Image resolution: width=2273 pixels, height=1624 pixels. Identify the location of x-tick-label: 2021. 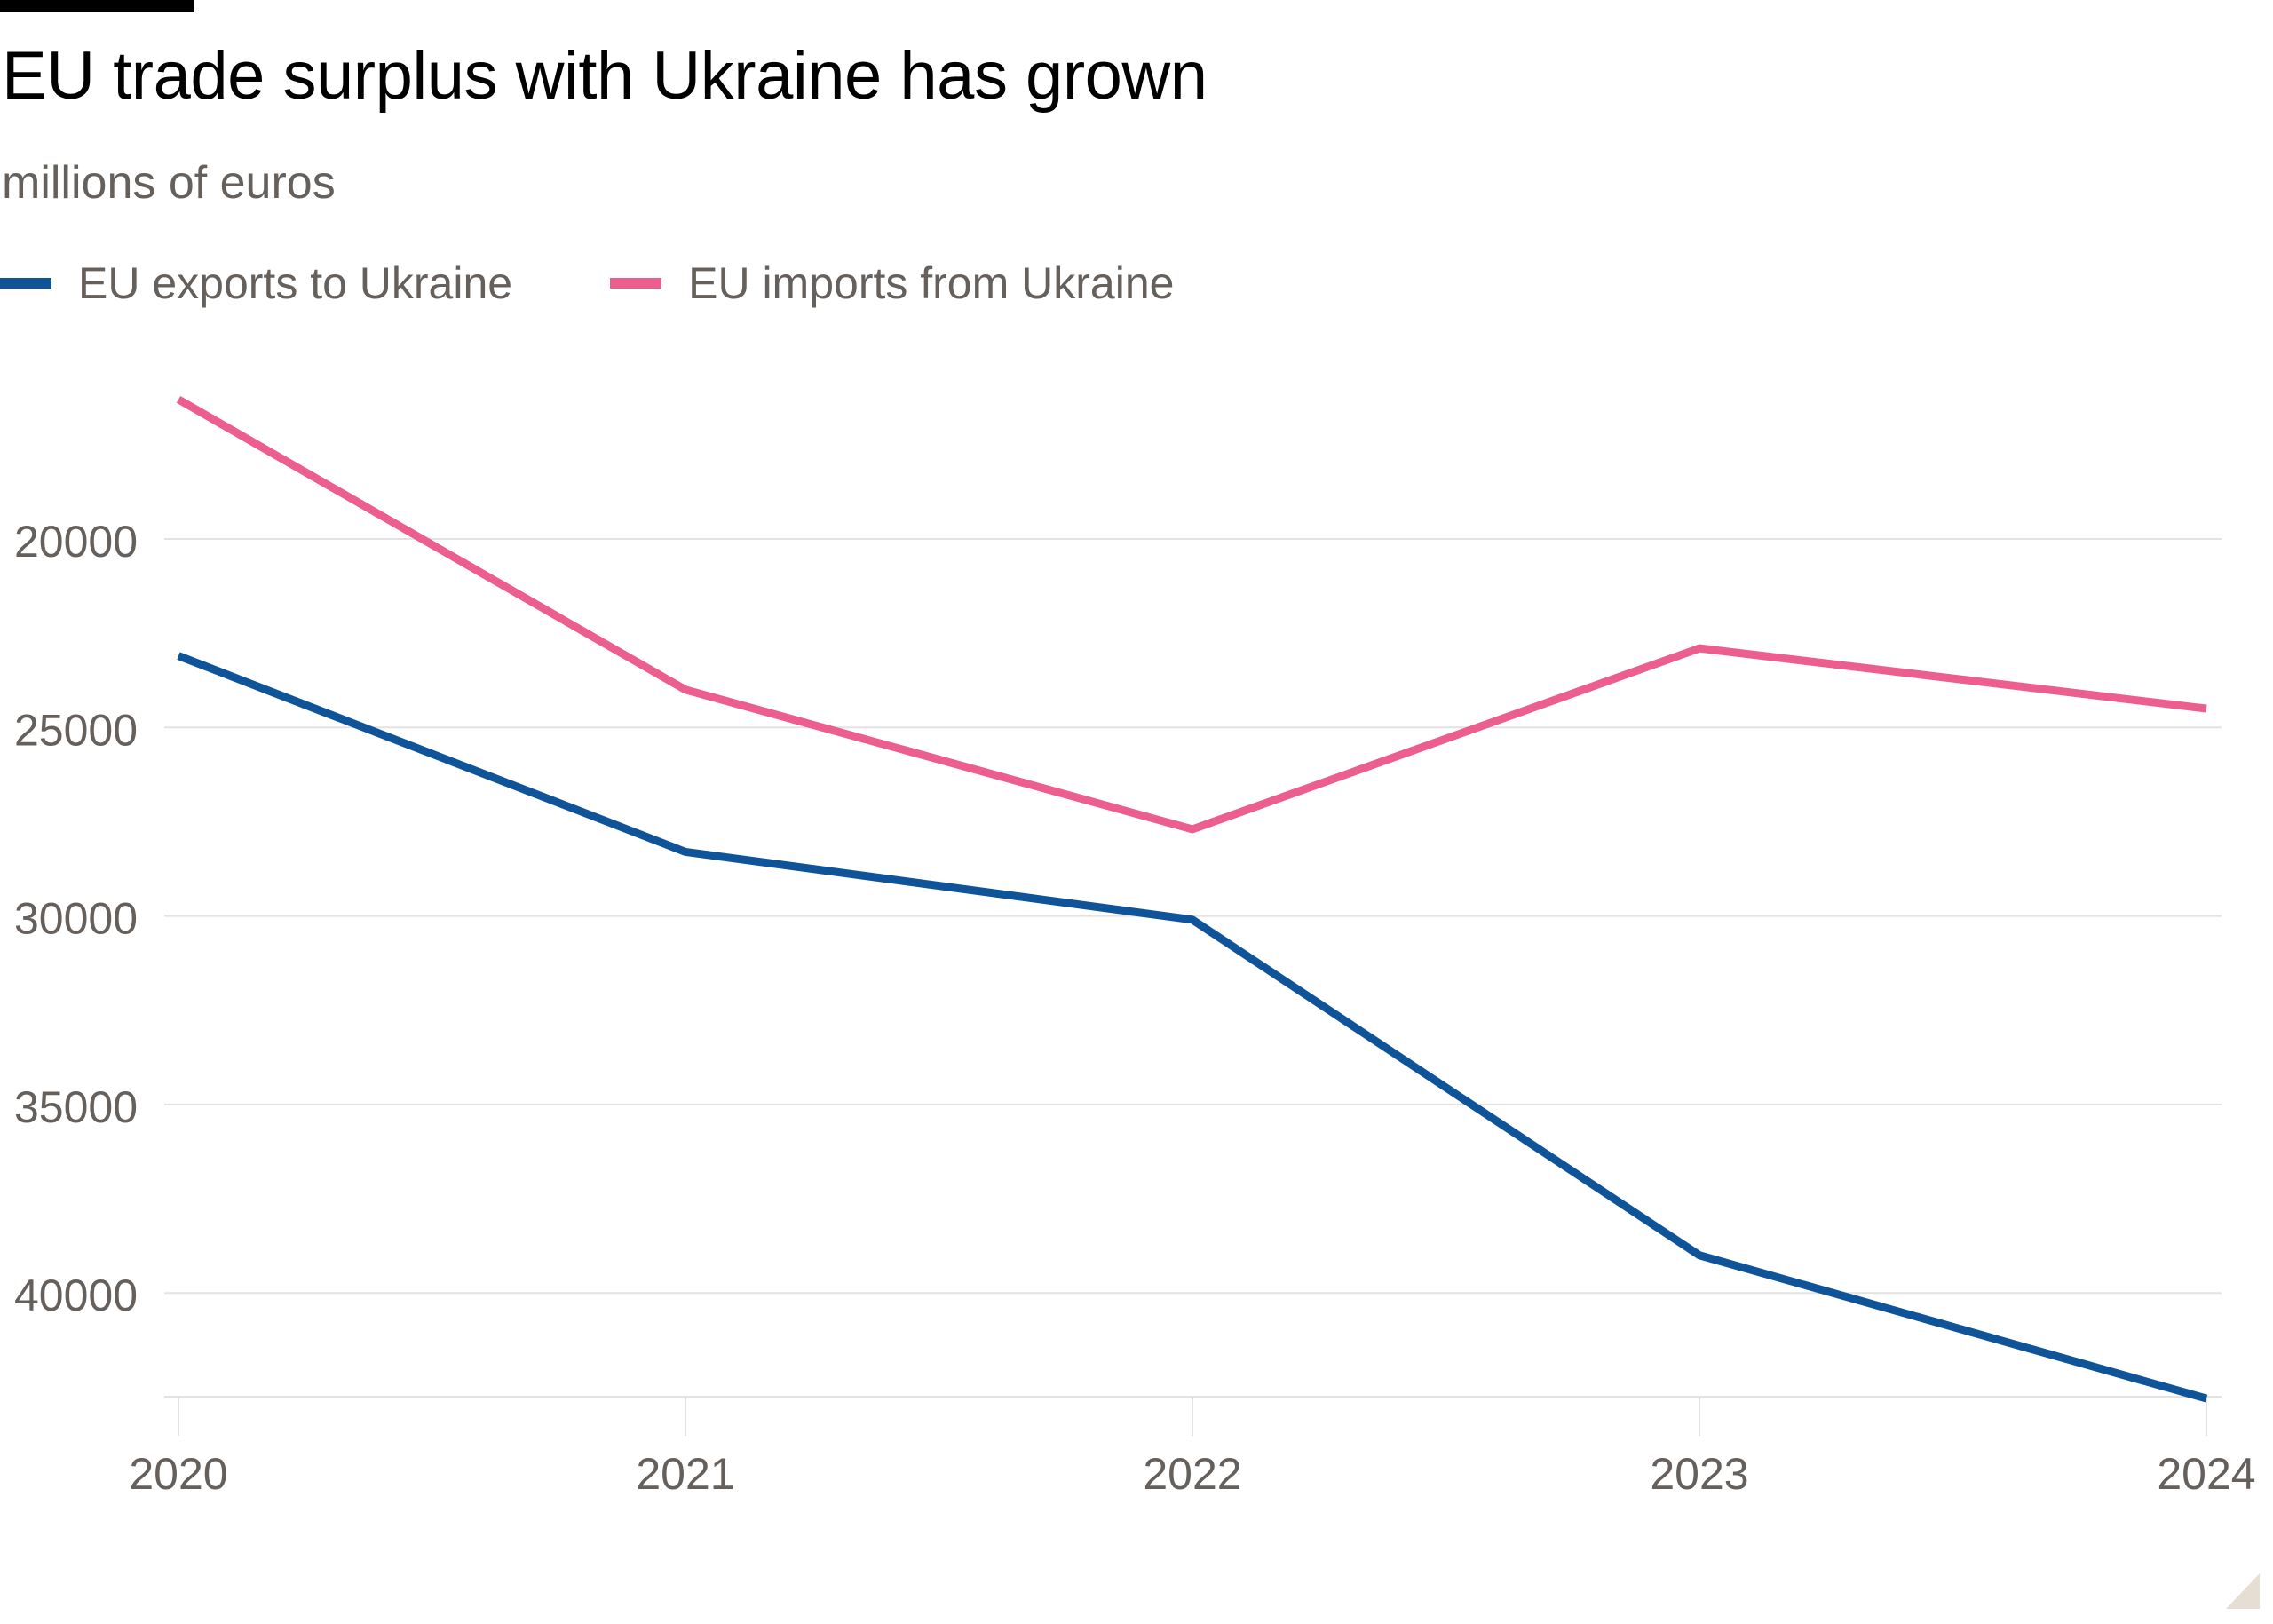
(685, 1474).